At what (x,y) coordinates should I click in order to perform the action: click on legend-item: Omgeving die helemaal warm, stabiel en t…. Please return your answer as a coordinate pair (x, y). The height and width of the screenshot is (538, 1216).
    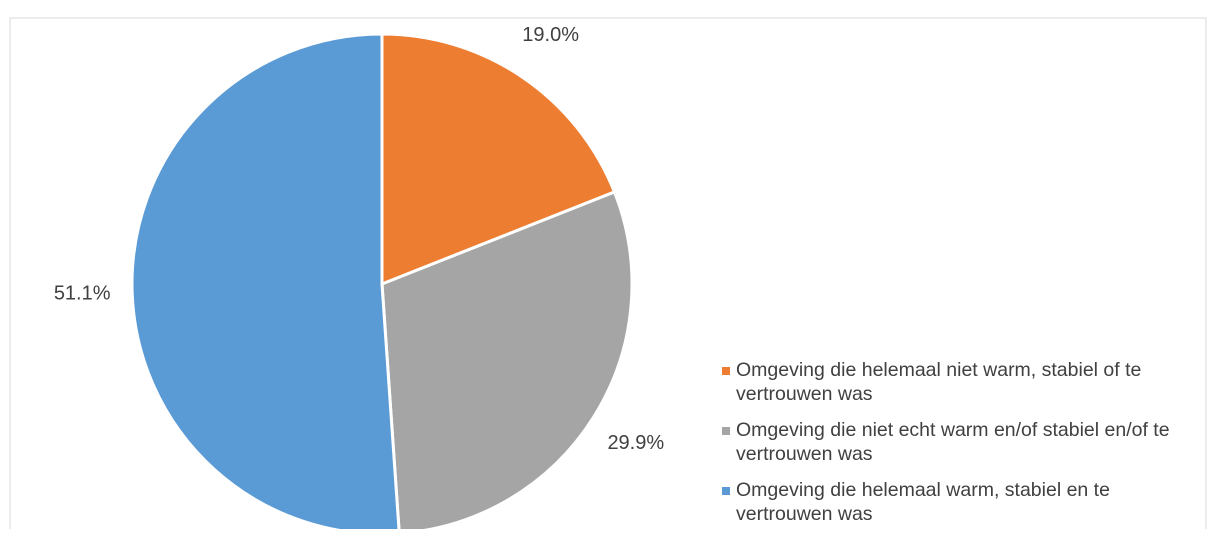
    Looking at the image, I should click on (957, 502).